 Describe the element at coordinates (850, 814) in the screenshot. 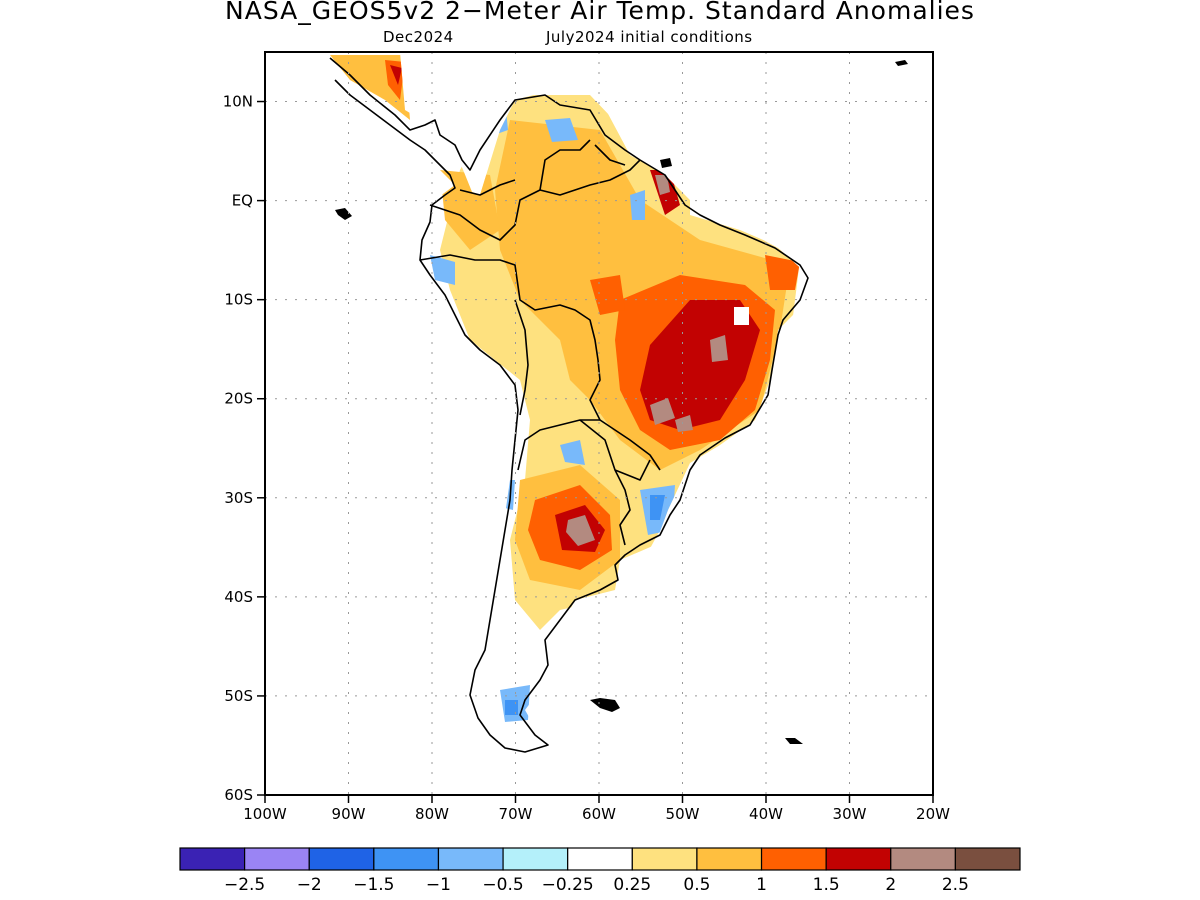

I see `lon-tick-label: 30W` at that location.